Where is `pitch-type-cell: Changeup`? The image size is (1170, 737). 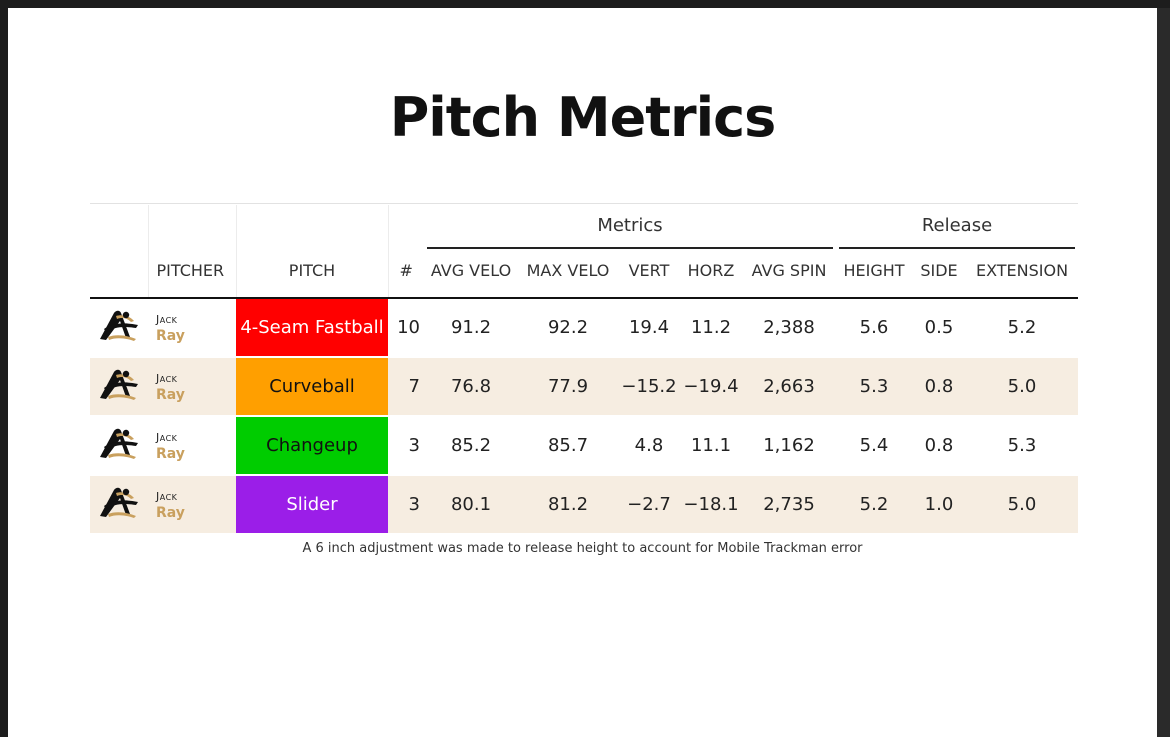 pitch-type-cell: Changeup is located at coordinates (312, 446).